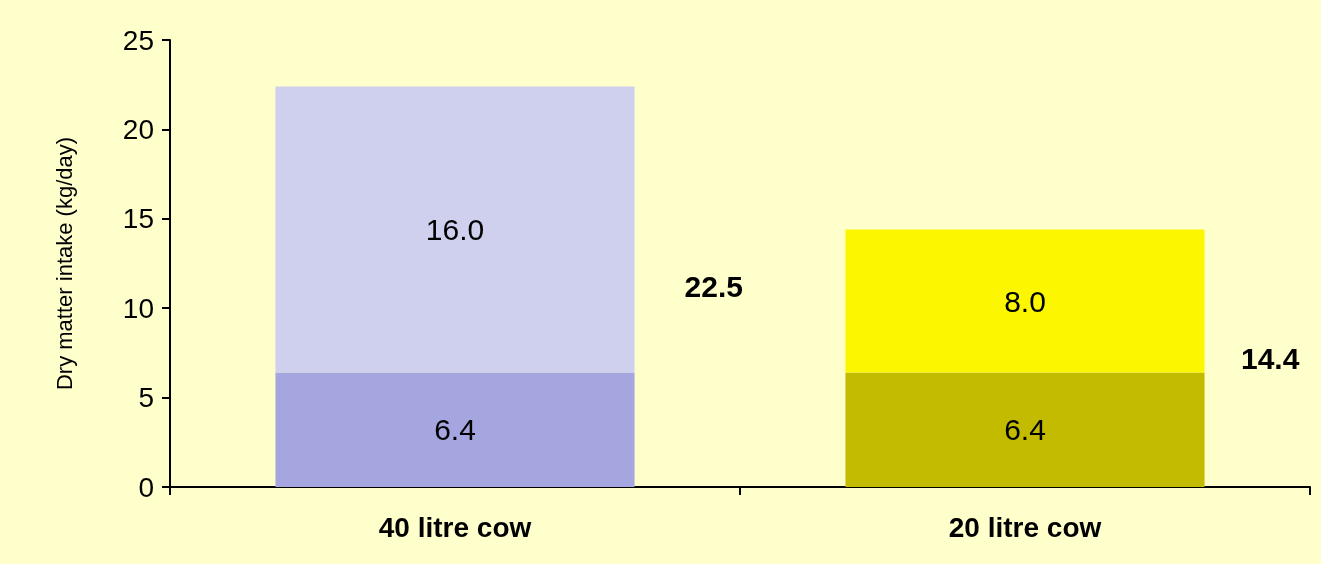 This screenshot has width=1321, height=564. Describe the element at coordinates (138, 308) in the screenshot. I see `y-tick-label: 10` at that location.